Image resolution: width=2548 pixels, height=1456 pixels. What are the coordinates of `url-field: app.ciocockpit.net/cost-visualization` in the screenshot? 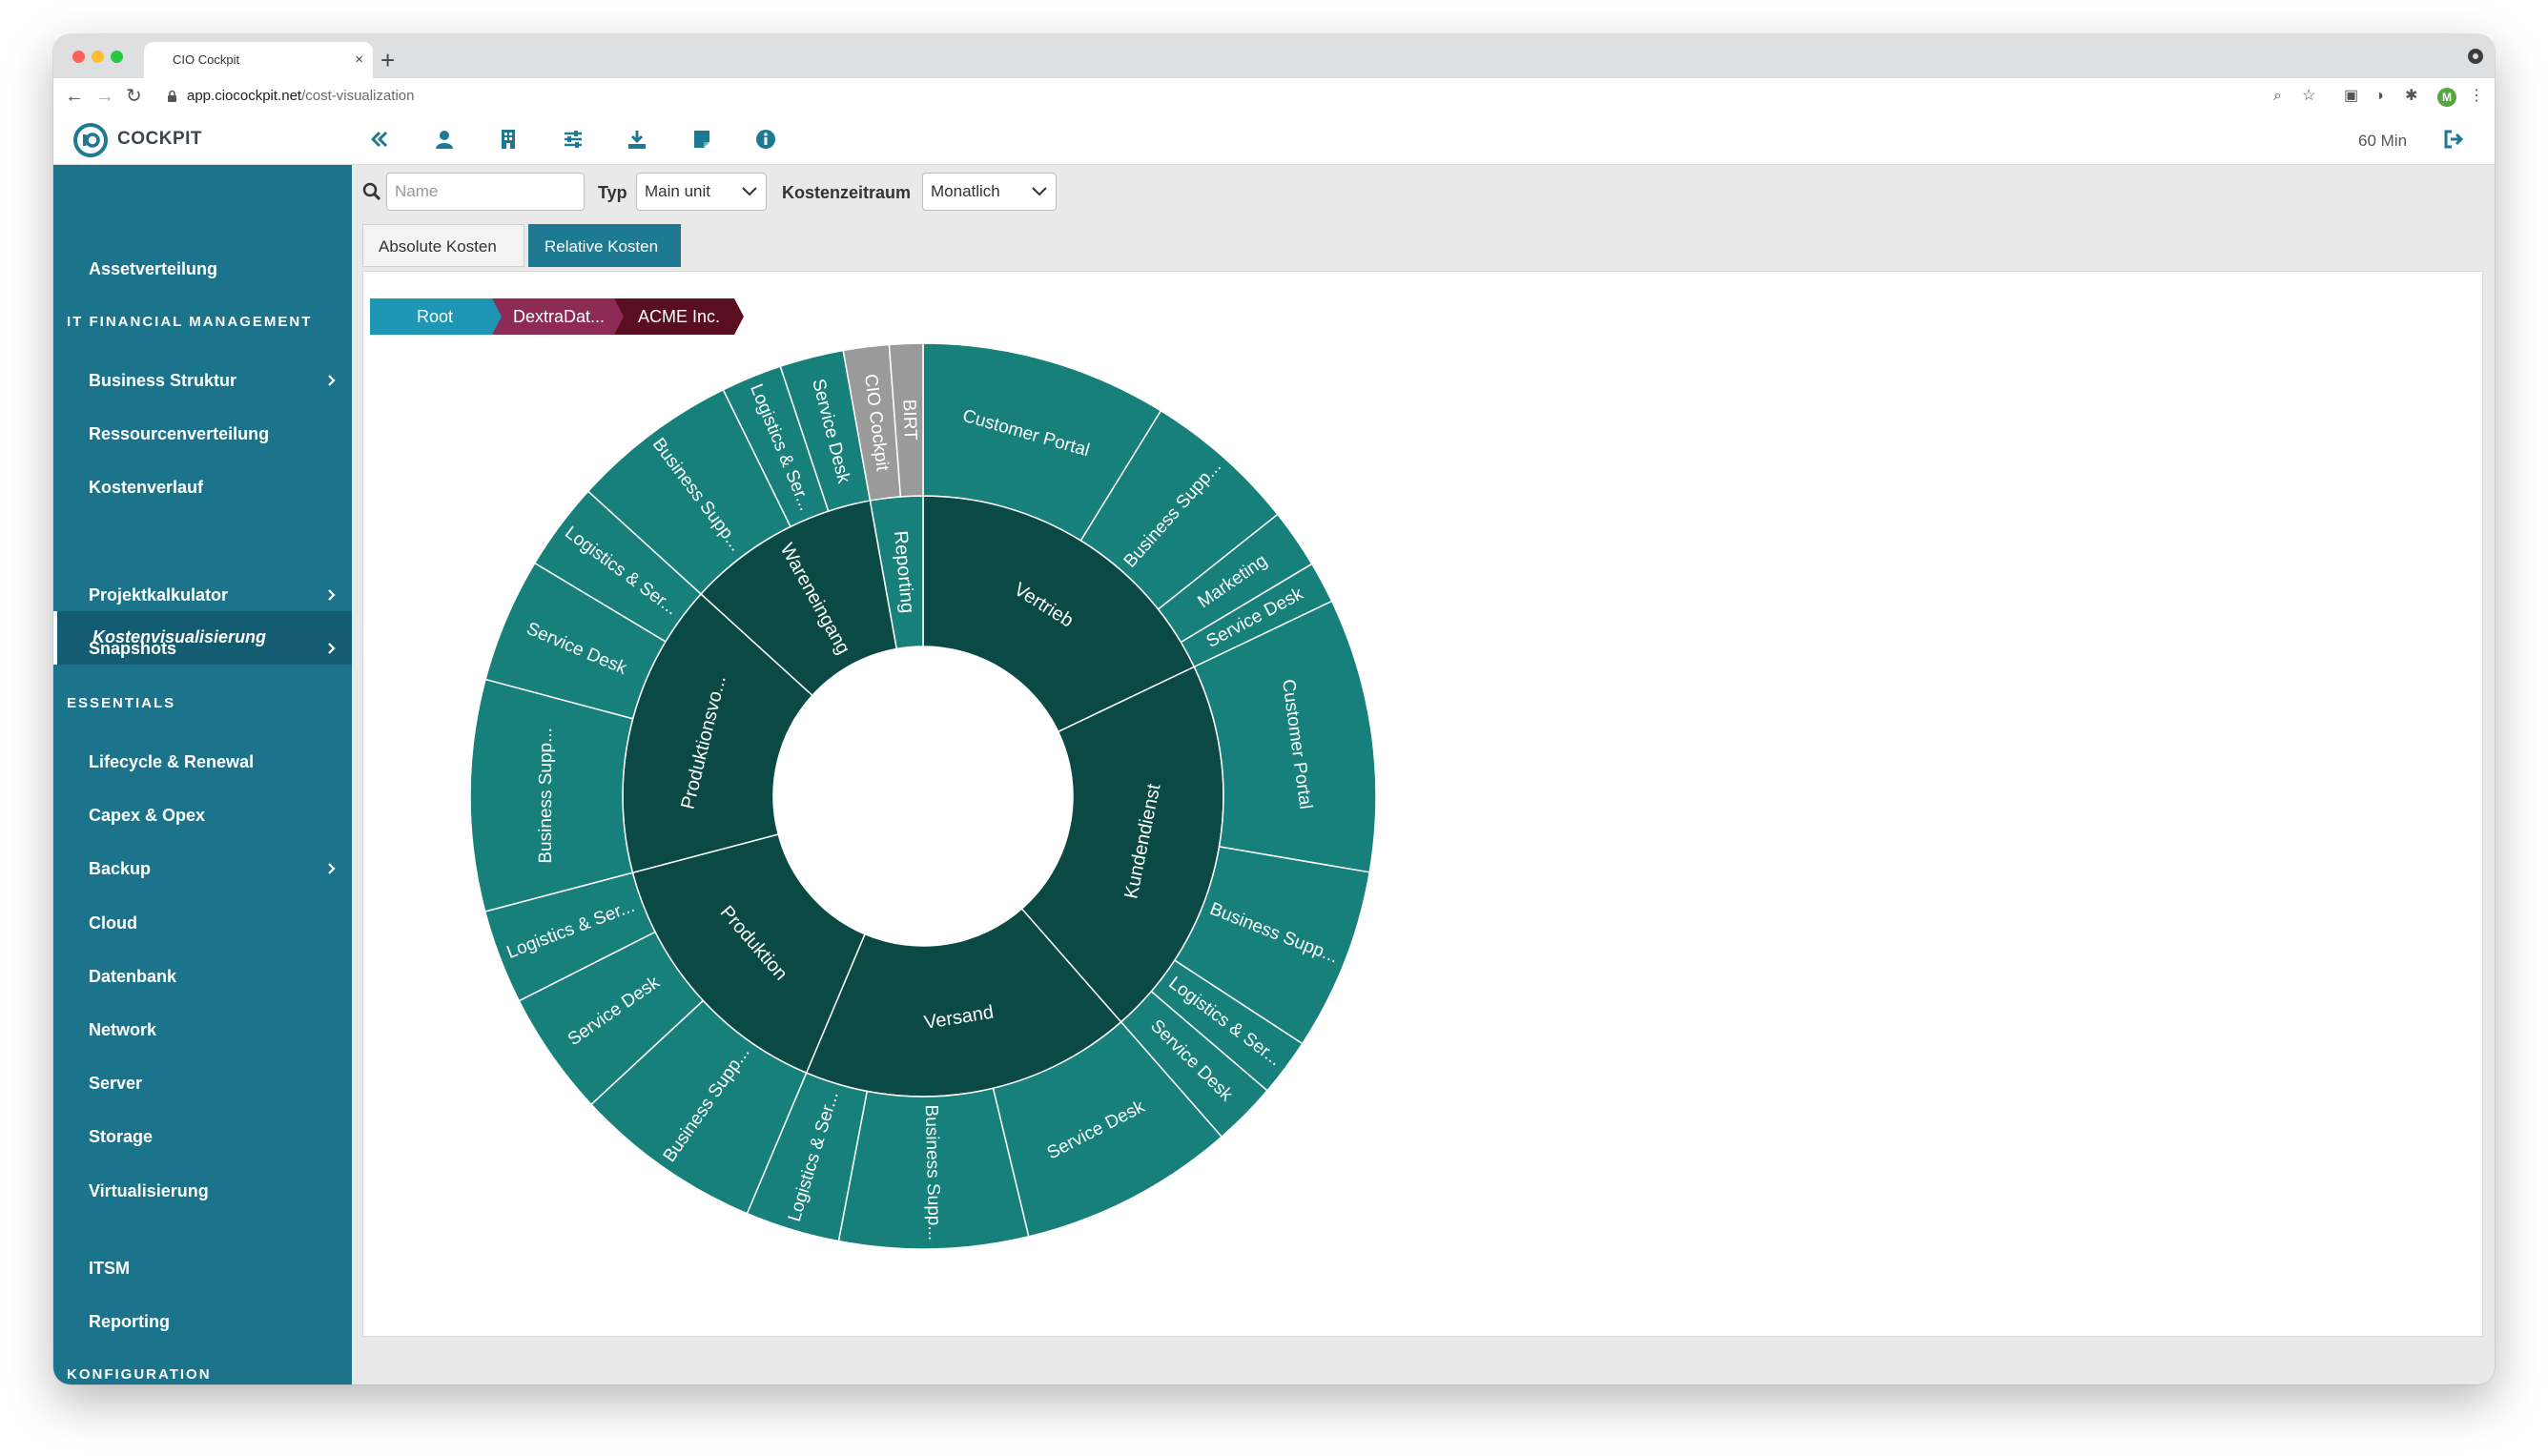 It's located at (300, 96).